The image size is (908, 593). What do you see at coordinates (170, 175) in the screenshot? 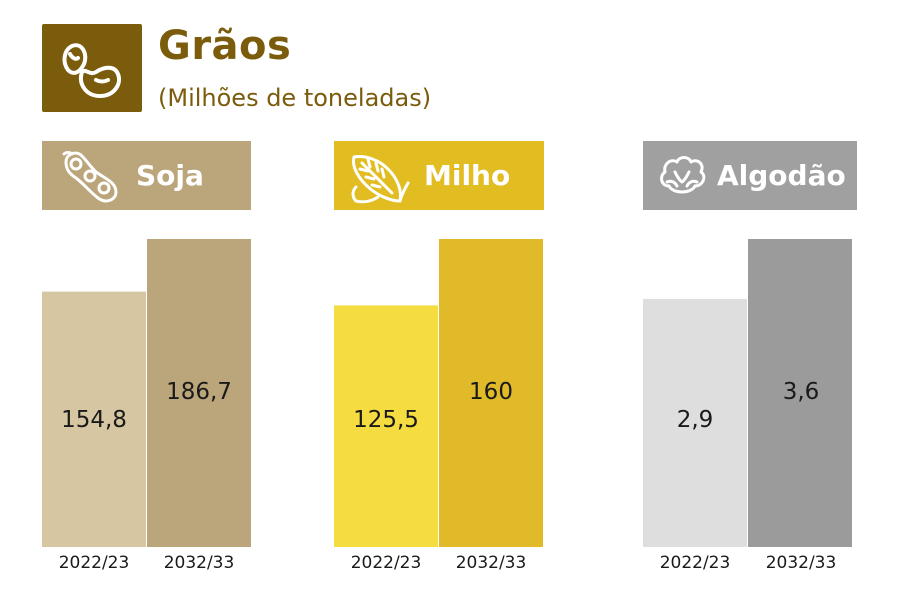
I see `soja-label: Soja` at bounding box center [170, 175].